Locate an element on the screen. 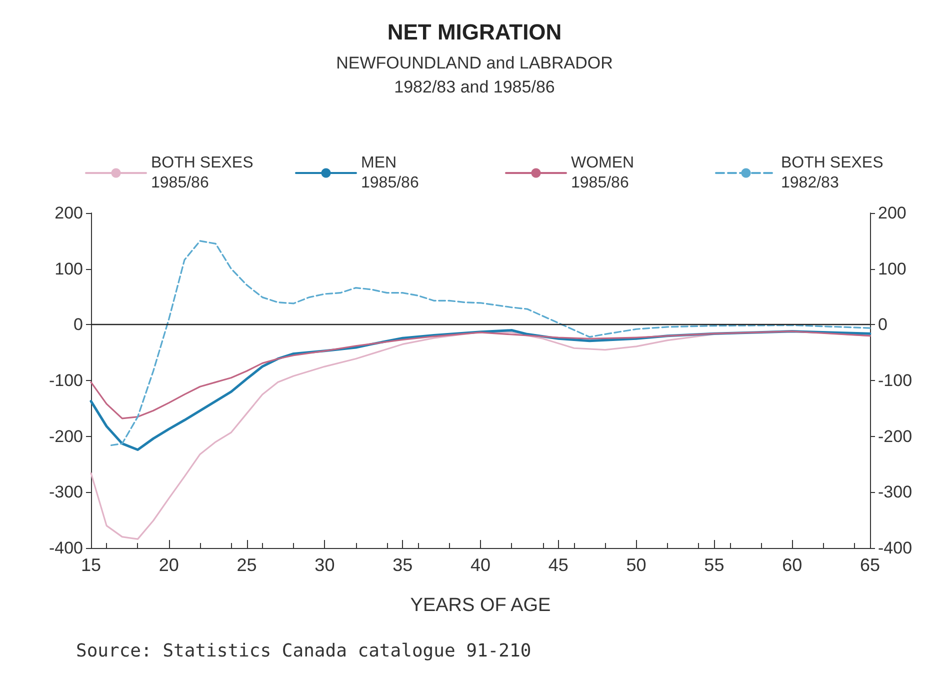 This screenshot has width=949, height=677. source-note: Source: Statistics Canada catalogue 91-210 is located at coordinates (304, 651).